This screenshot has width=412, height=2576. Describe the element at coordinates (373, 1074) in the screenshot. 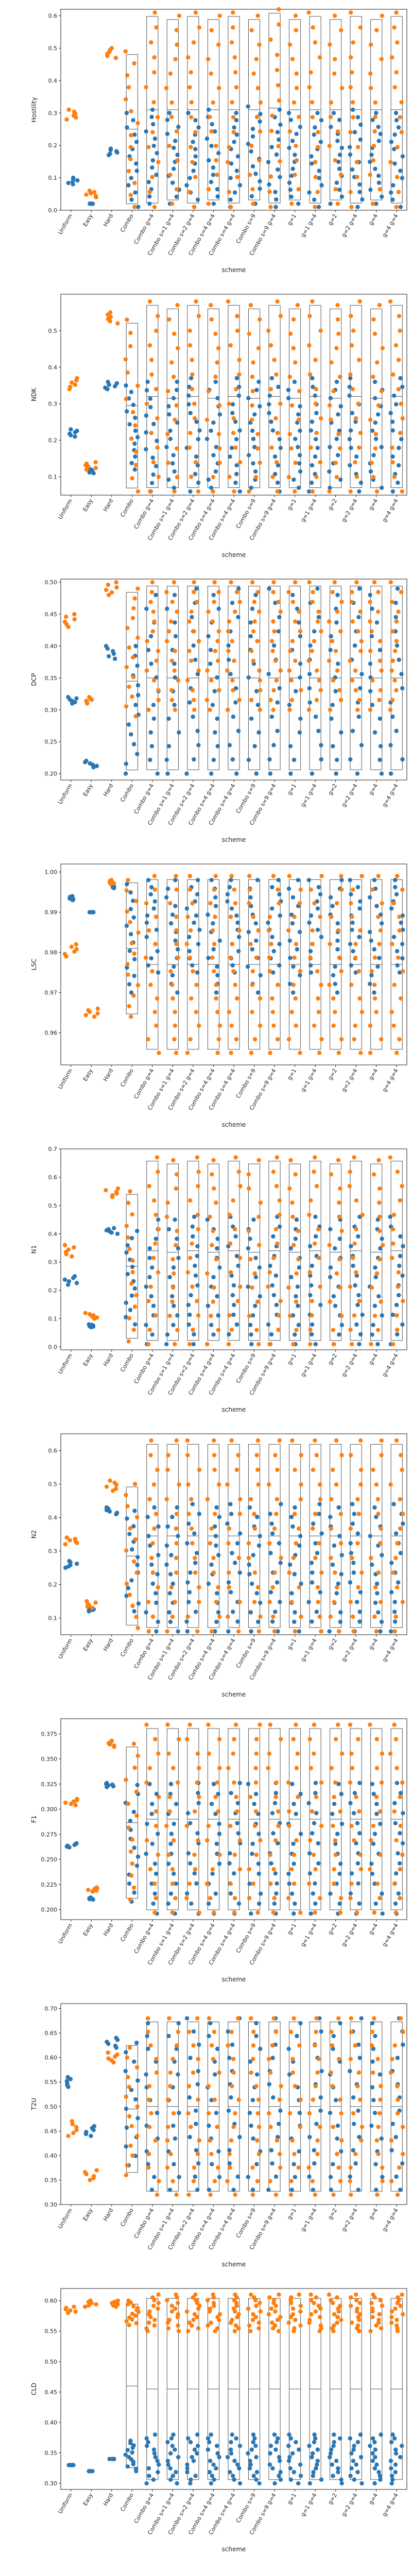

I see `x-tick-label: g=4` at that location.